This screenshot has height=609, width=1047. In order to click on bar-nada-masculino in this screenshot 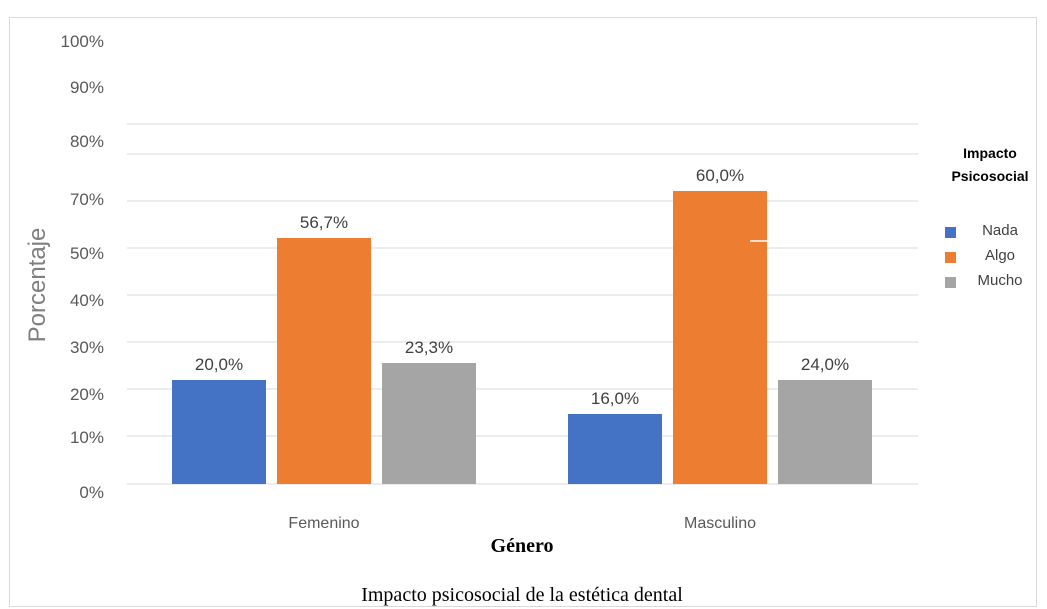, I will do `click(615, 449)`.